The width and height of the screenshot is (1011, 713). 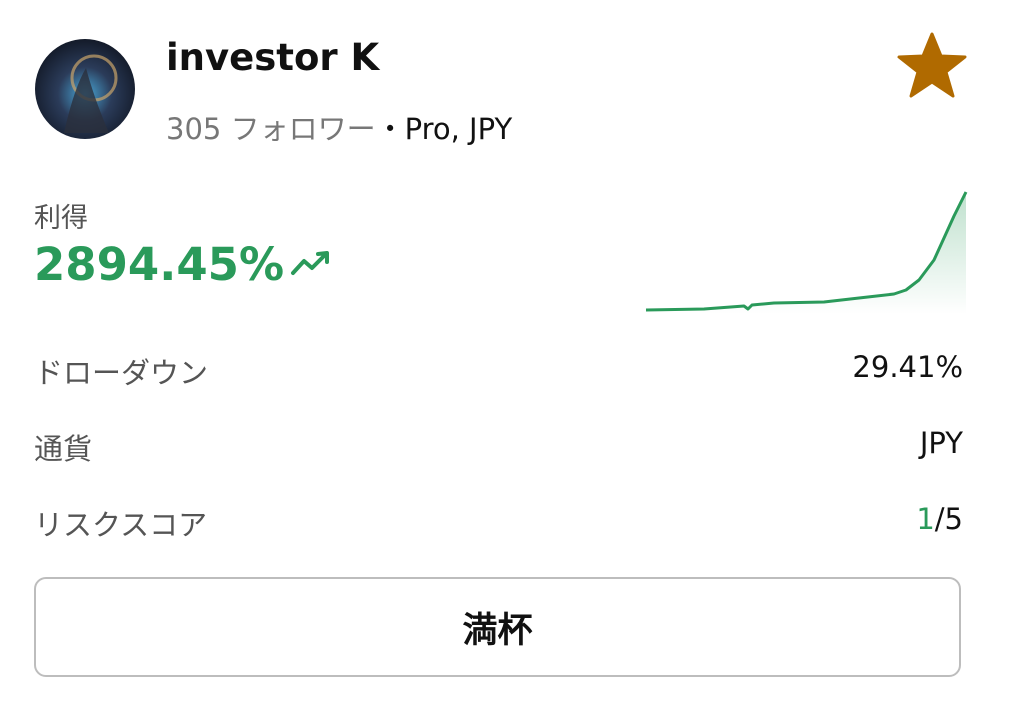 I want to click on stat-value: JPY, so click(x=941, y=443).